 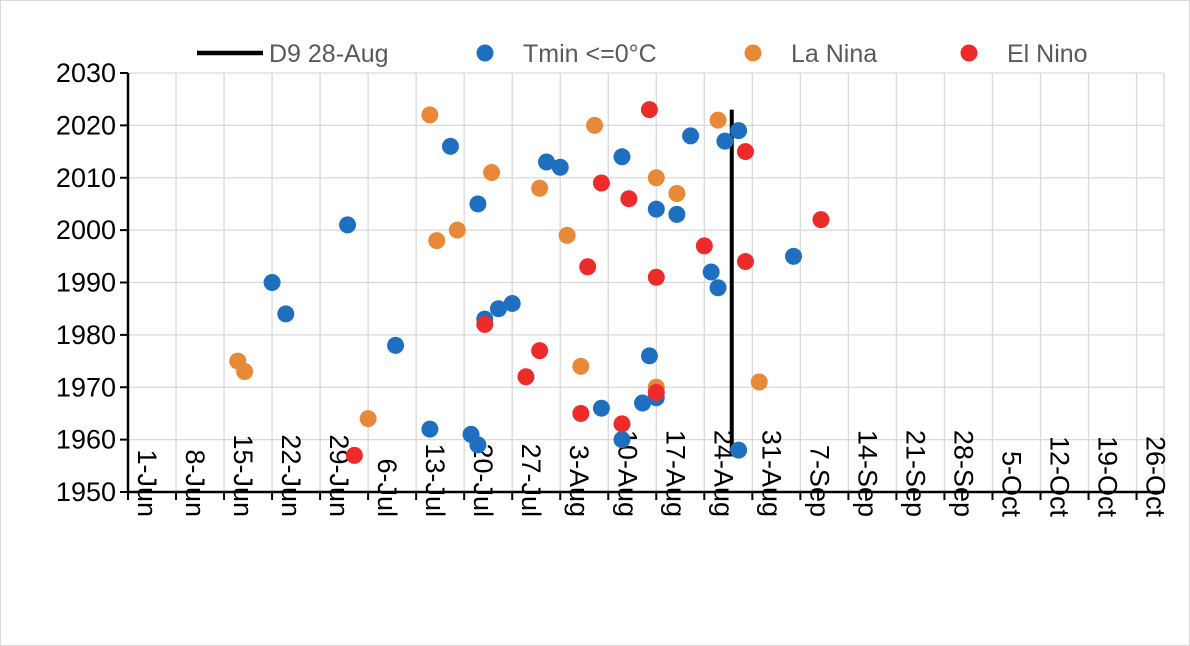 What do you see at coordinates (834, 54) in the screenshot?
I see `legend-label: La Nina` at bounding box center [834, 54].